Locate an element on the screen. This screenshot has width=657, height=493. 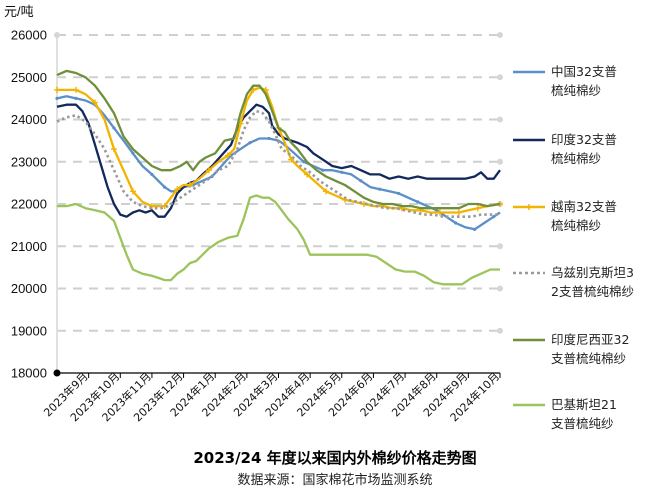
y-tick-label: 24000 is located at coordinates (29, 119).